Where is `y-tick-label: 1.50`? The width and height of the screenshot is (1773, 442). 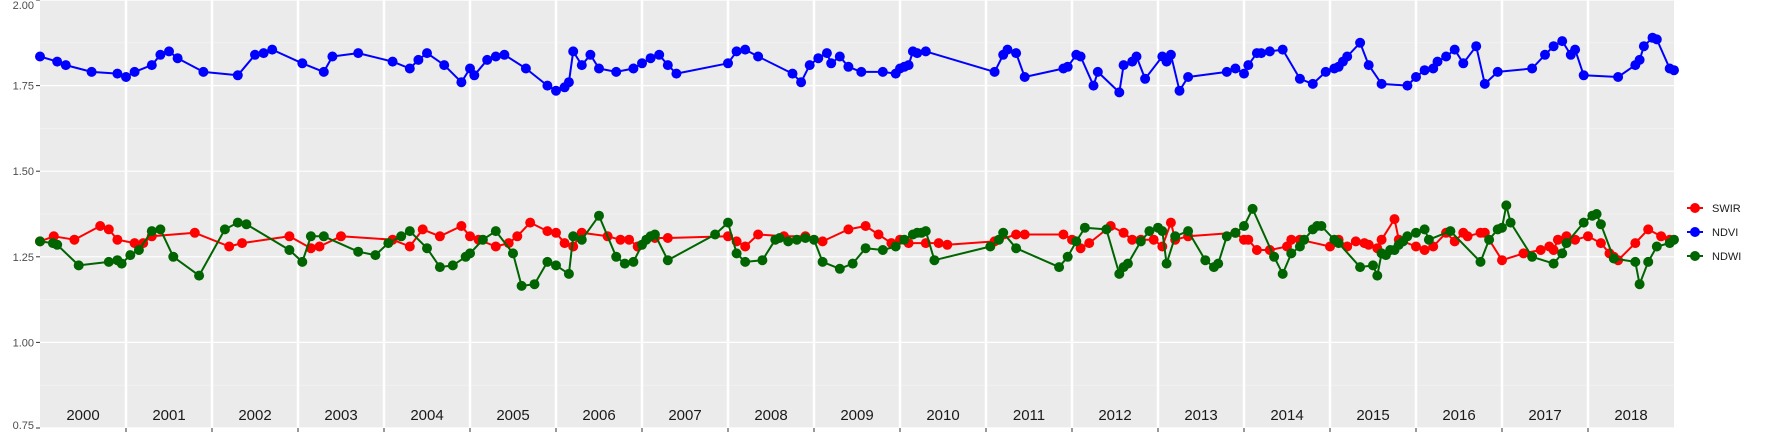
y-tick-label: 1.50 is located at coordinates (23, 172).